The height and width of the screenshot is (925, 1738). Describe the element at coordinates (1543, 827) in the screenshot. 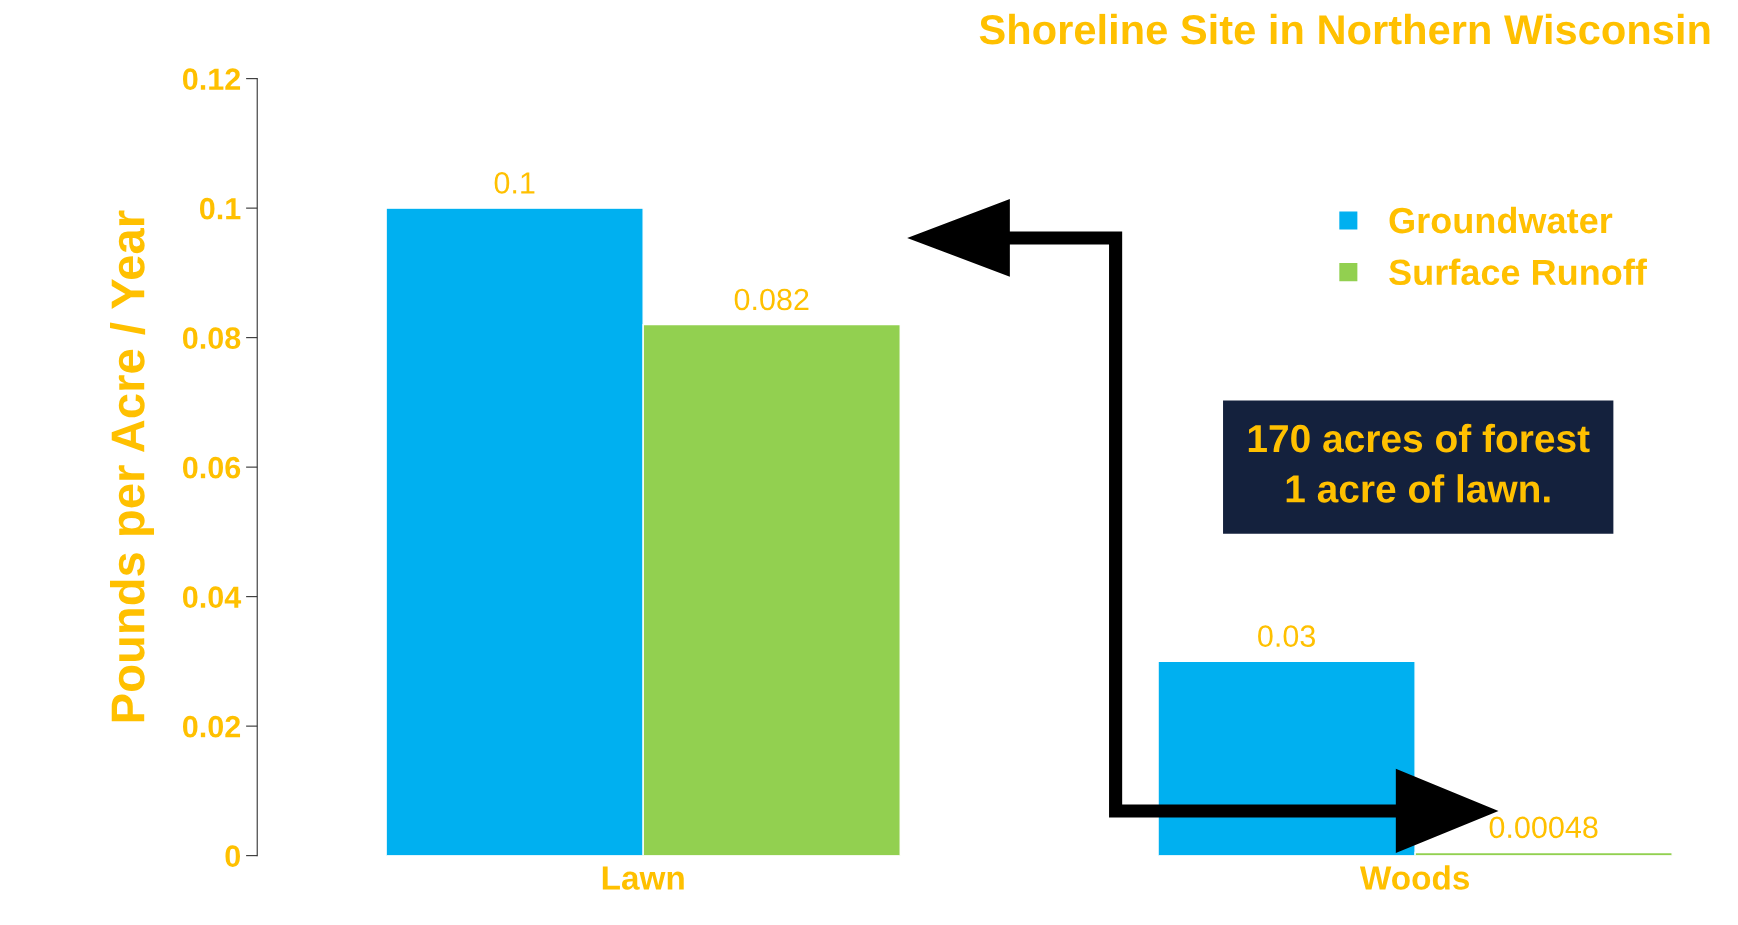

I see `data-label: 0.00048` at that location.